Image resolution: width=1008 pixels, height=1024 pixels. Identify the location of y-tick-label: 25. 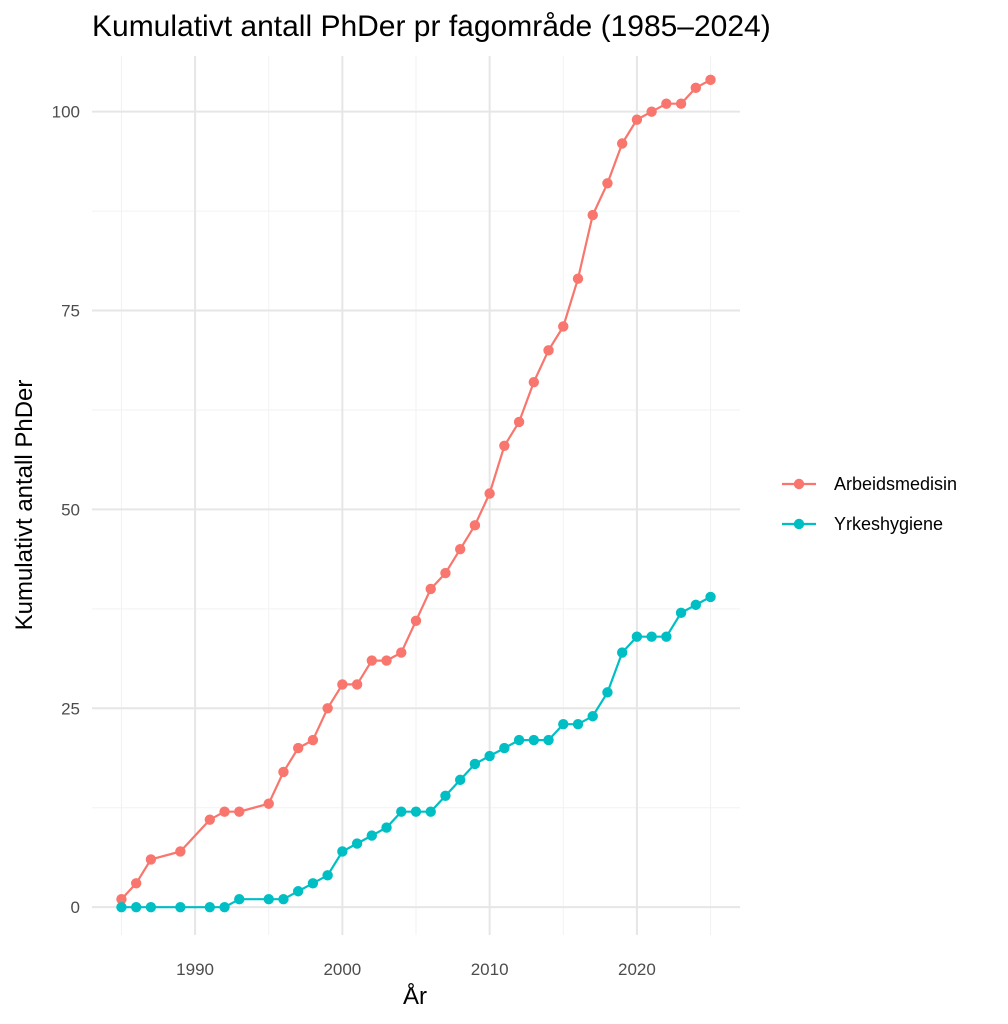
(70, 708).